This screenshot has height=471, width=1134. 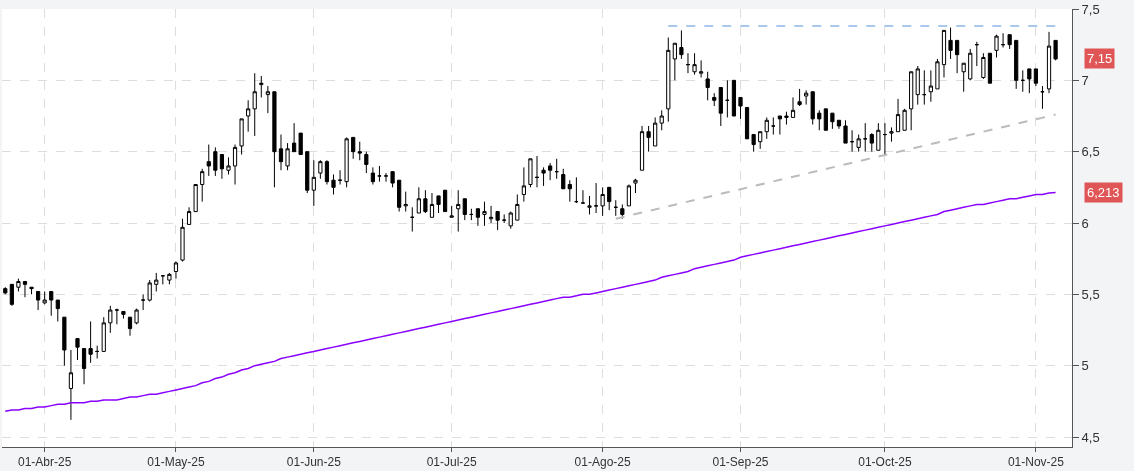 I want to click on y-tick-label: 6, so click(x=1085, y=223).